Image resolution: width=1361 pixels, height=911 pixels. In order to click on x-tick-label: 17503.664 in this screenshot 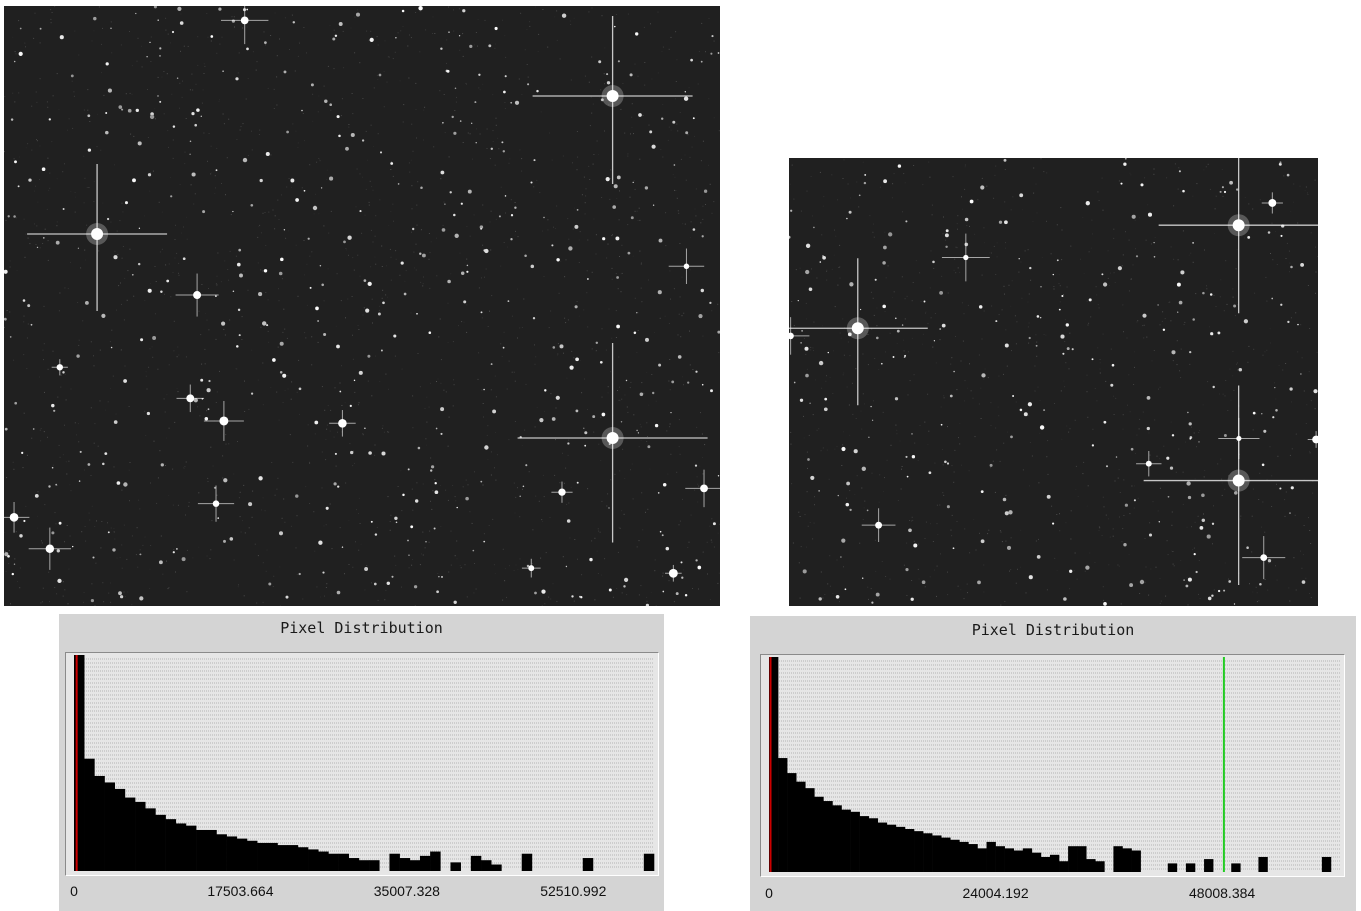, I will do `click(240, 891)`.